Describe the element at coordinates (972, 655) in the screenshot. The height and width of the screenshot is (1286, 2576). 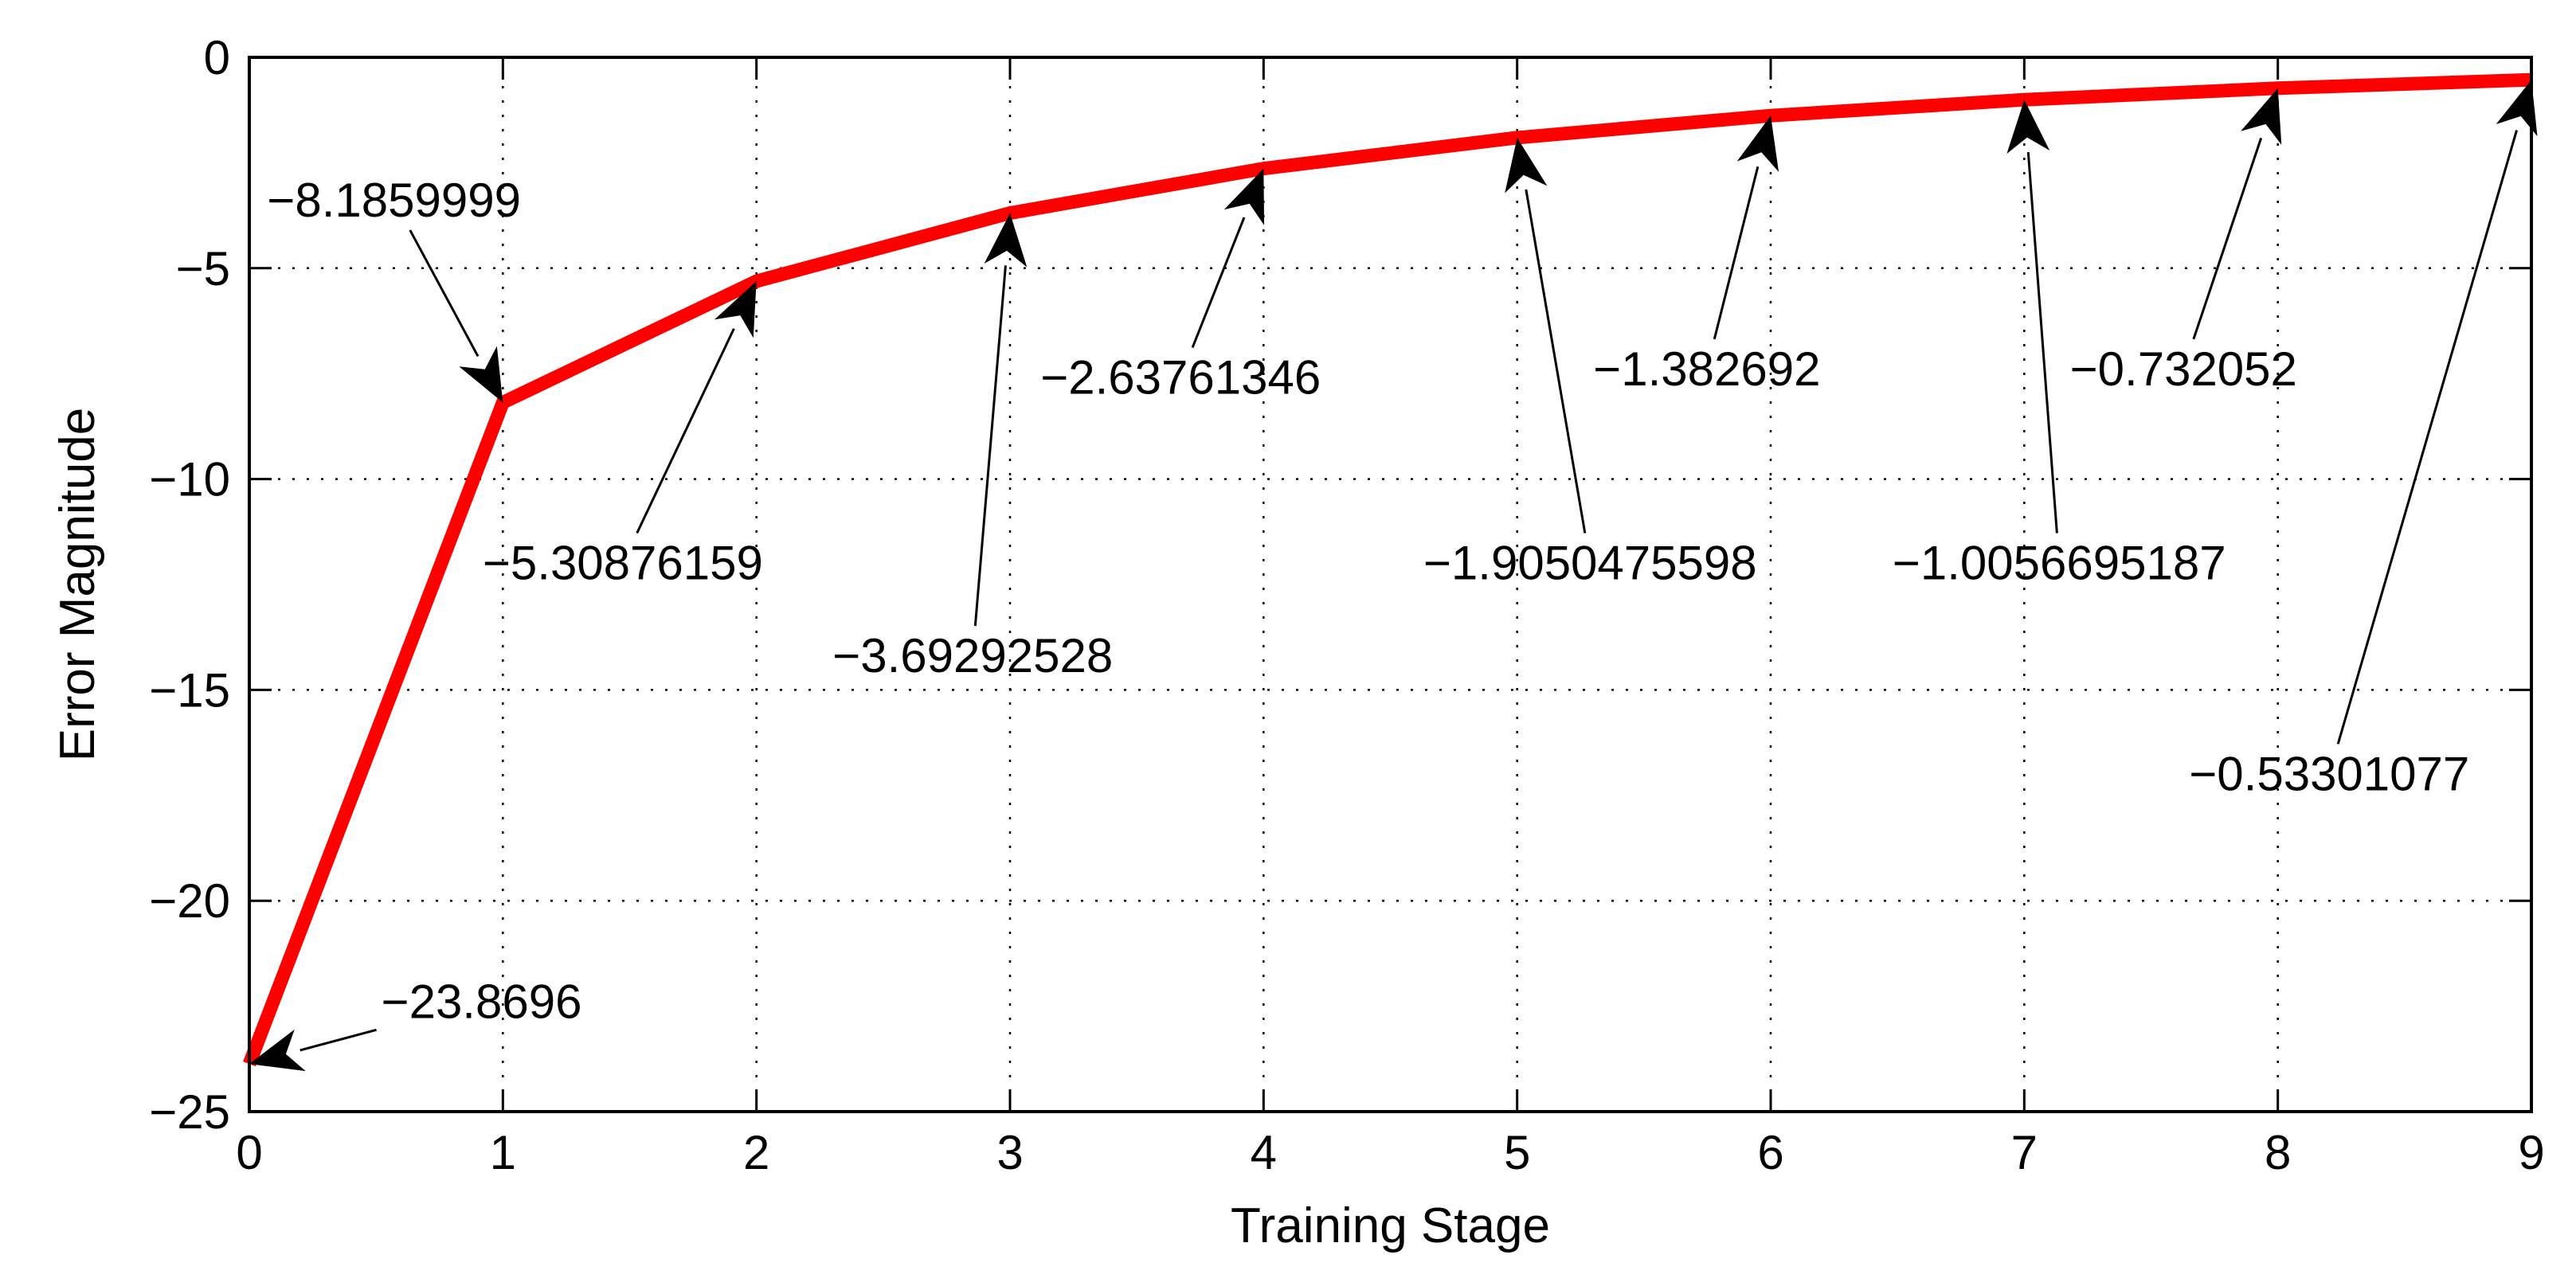
I see `annotation-label: −3.69292528` at that location.